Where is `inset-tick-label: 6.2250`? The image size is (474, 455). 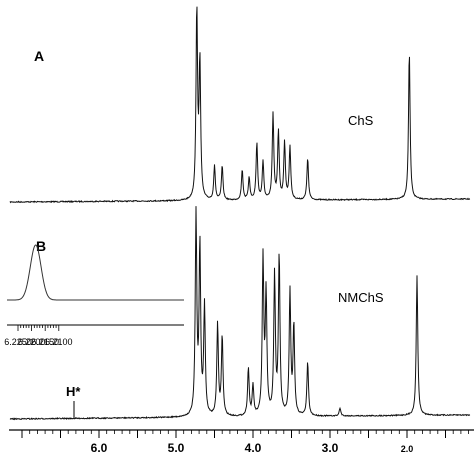
inset-tick-label: 6.2250 is located at coordinates (18, 342).